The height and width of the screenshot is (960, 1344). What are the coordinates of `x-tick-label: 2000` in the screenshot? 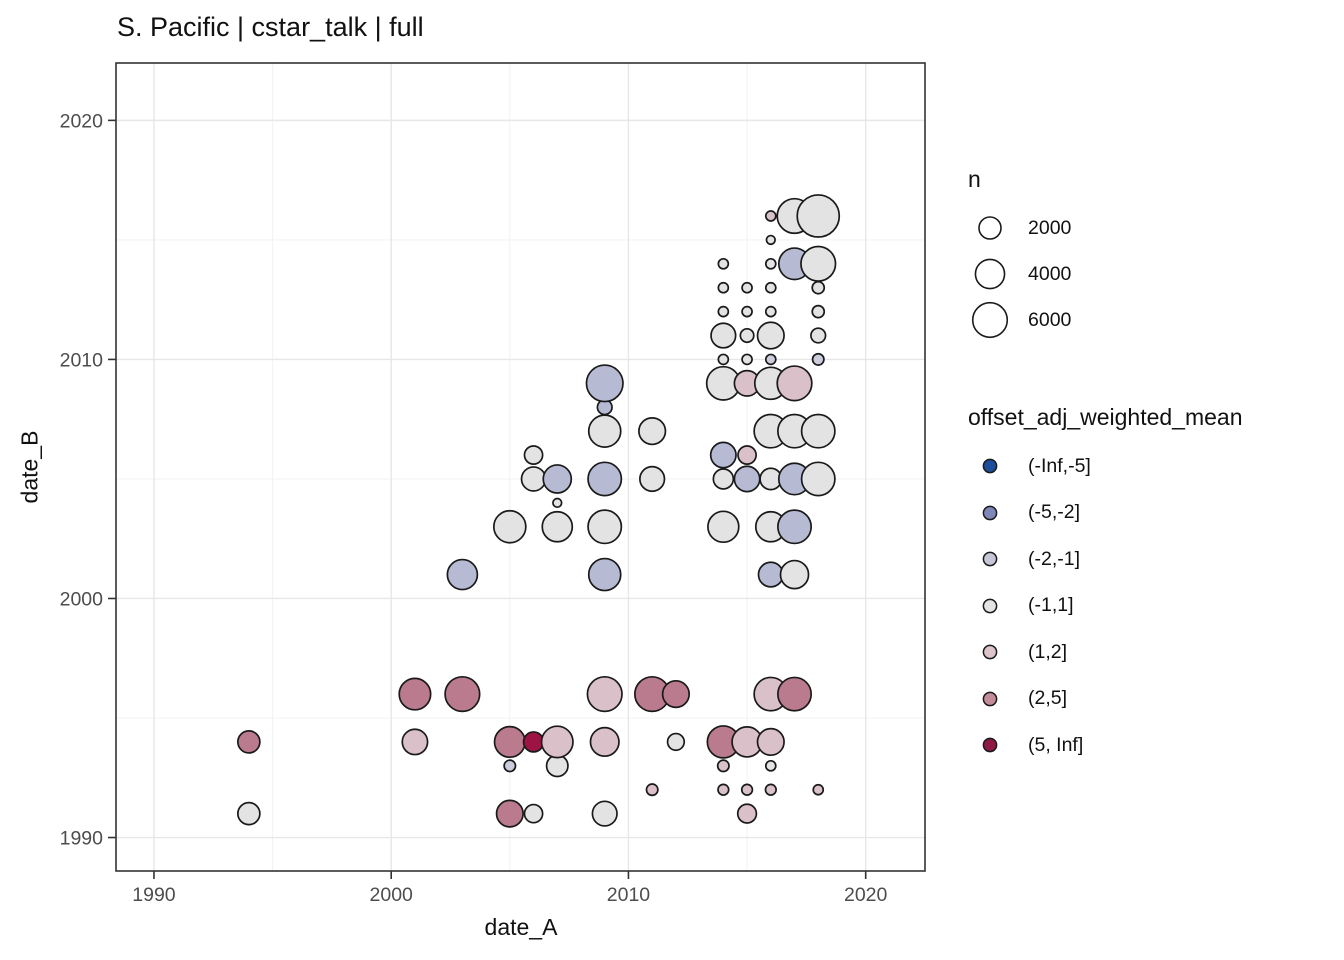 It's located at (392, 895).